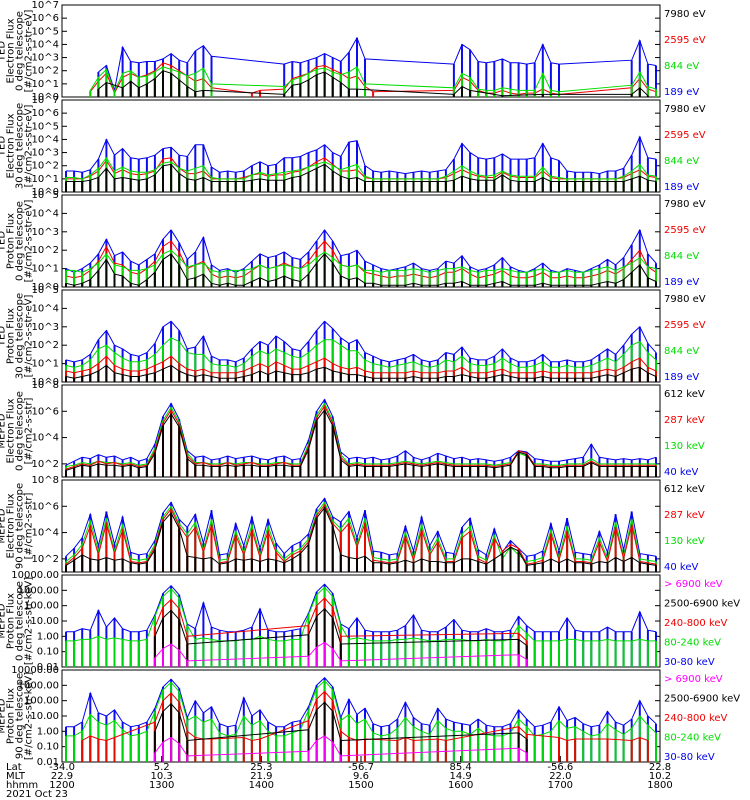  Describe the element at coordinates (162, 776) in the screenshot. I see `mlt-value: 10.3` at that location.